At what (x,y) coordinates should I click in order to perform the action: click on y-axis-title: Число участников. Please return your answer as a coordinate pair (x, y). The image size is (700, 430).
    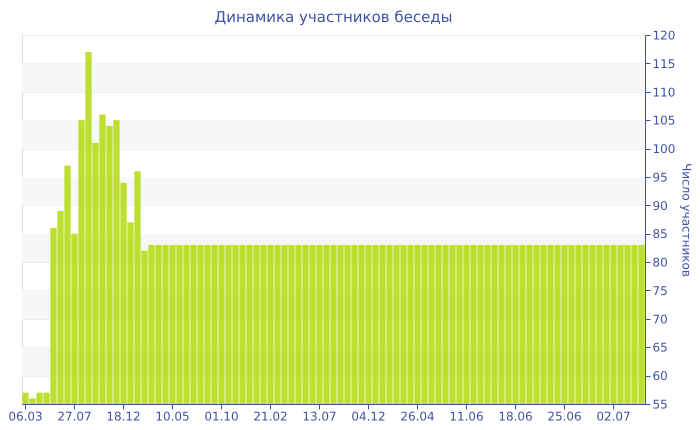
    Looking at the image, I should click on (686, 220).